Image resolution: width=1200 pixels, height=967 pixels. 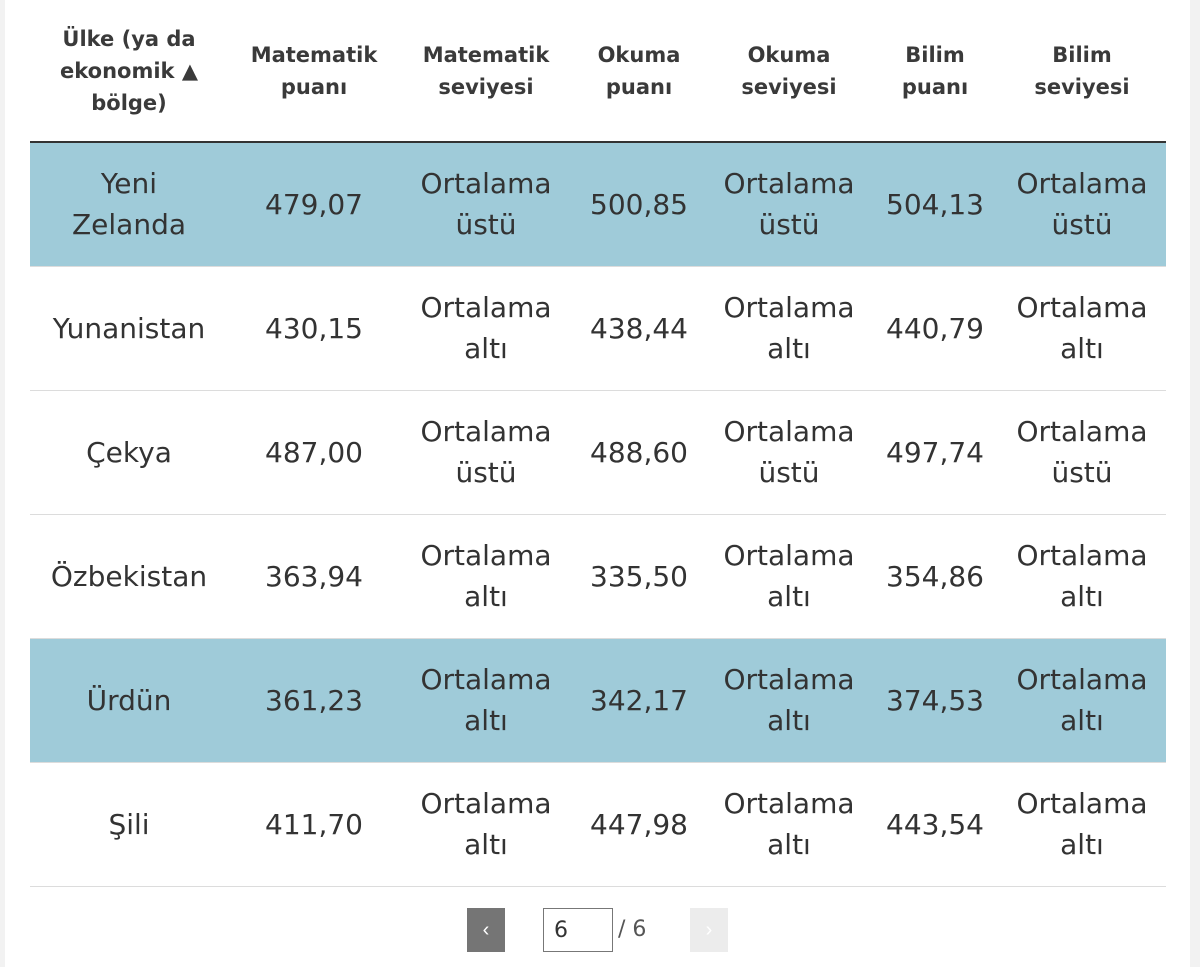 I want to click on cell-science-score: 443,54, so click(x=935, y=824).